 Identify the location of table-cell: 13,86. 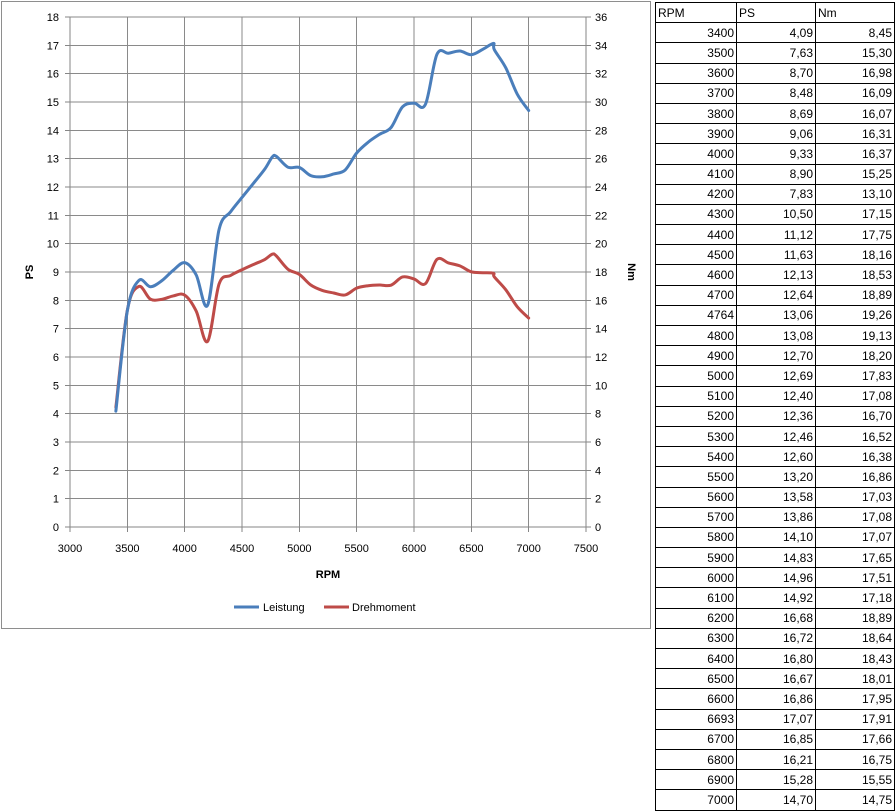
(776, 517).